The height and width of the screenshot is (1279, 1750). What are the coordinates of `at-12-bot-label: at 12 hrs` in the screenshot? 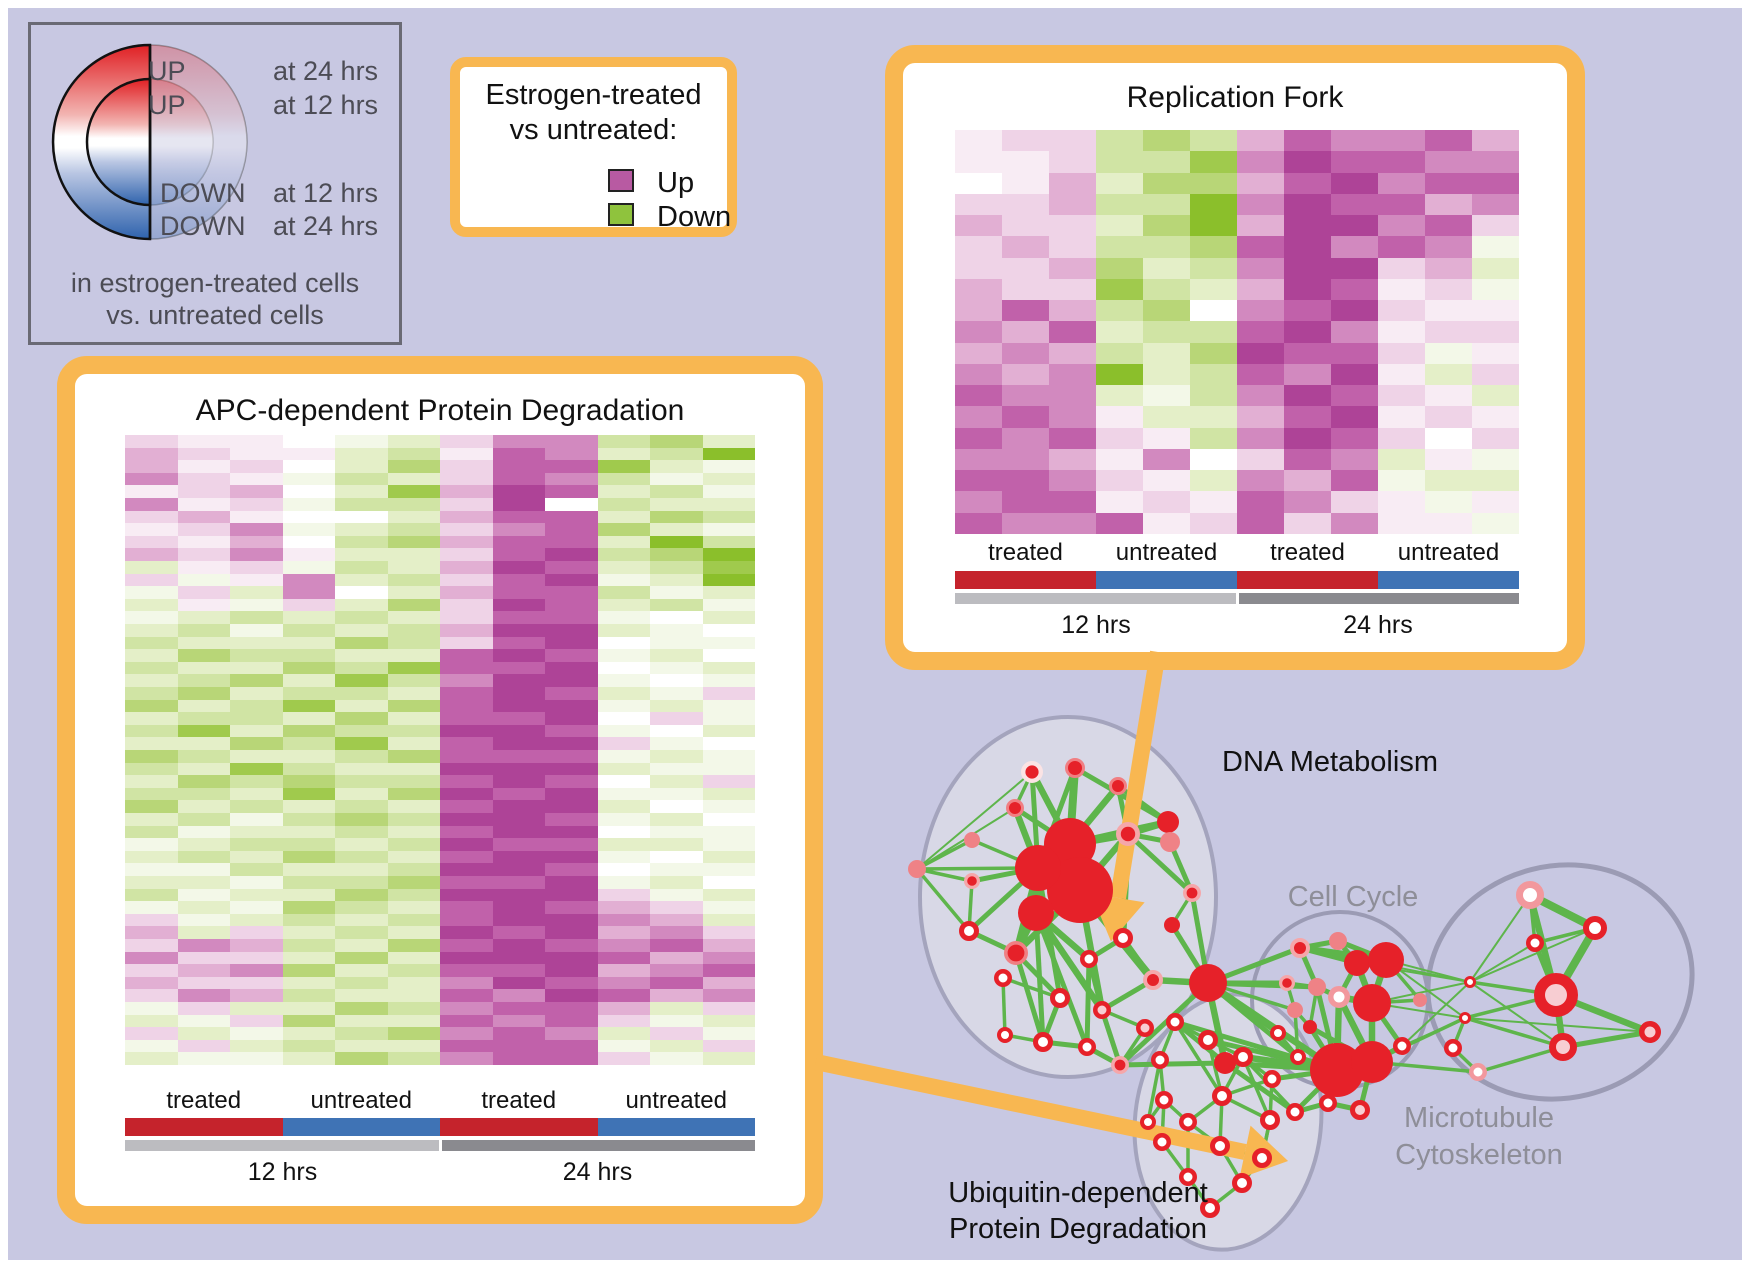 It's located at (326, 193).